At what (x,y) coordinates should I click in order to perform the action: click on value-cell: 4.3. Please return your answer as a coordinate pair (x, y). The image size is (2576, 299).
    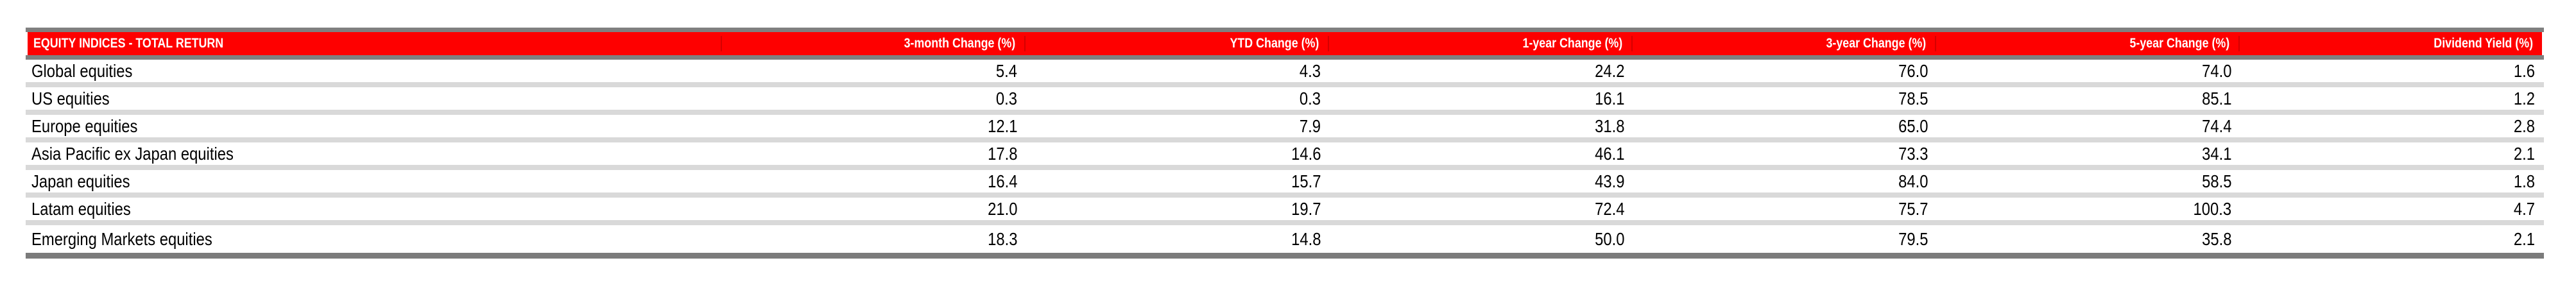
    Looking at the image, I should click on (1178, 71).